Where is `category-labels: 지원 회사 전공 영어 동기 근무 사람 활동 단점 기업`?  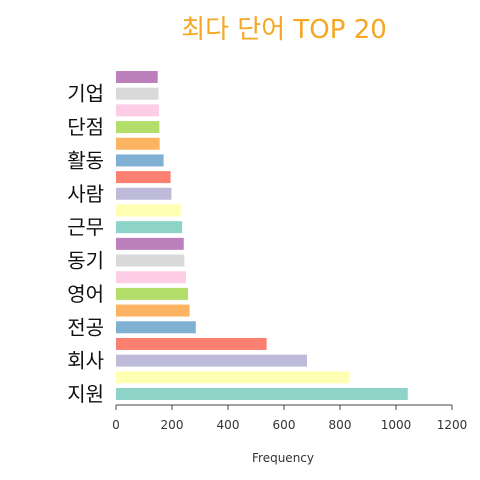
category-labels: 지원 회사 전공 영어 동기 근무 사람 활동 단점 기업 is located at coordinates (85, 244).